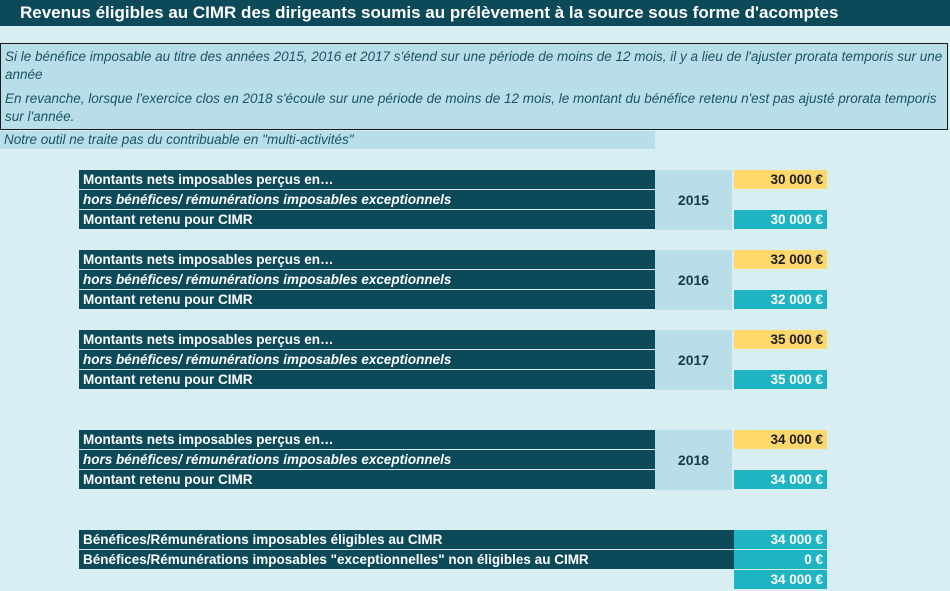  Describe the element at coordinates (693, 200) in the screenshot. I see `year-cell-2015: 2015` at that location.